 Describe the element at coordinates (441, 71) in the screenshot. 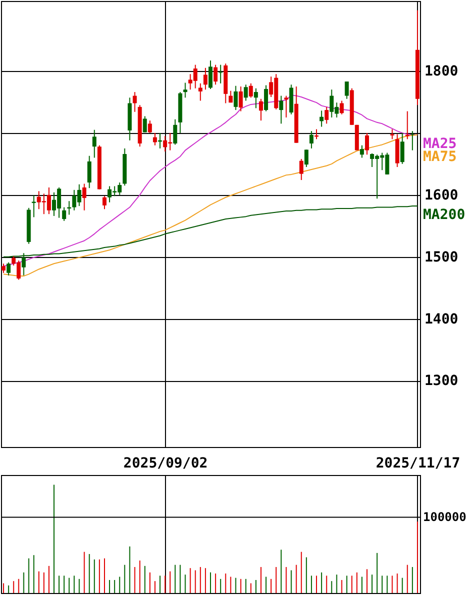

I see `y-tick-label: 1800` at that location.